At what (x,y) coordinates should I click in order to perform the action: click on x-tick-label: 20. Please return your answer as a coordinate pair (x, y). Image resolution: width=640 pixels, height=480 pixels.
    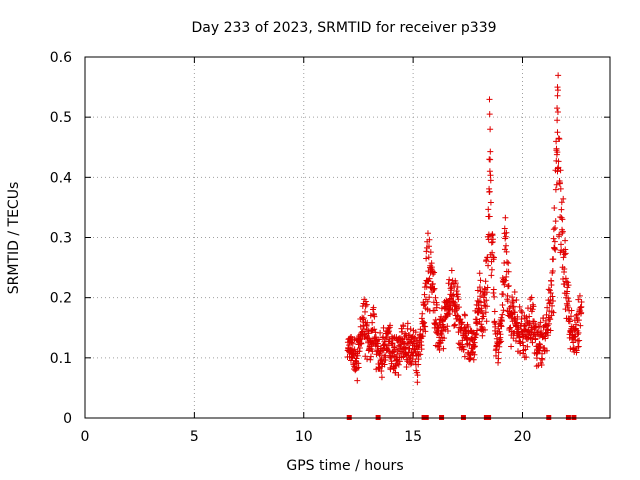
    Looking at the image, I should click on (523, 437).